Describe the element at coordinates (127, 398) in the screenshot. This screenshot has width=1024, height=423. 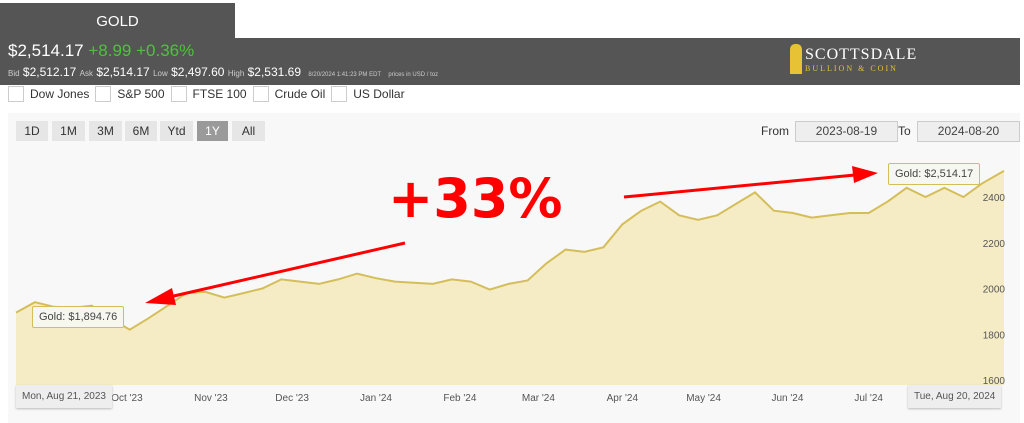
I see `x-tick-label: Oct '23` at that location.